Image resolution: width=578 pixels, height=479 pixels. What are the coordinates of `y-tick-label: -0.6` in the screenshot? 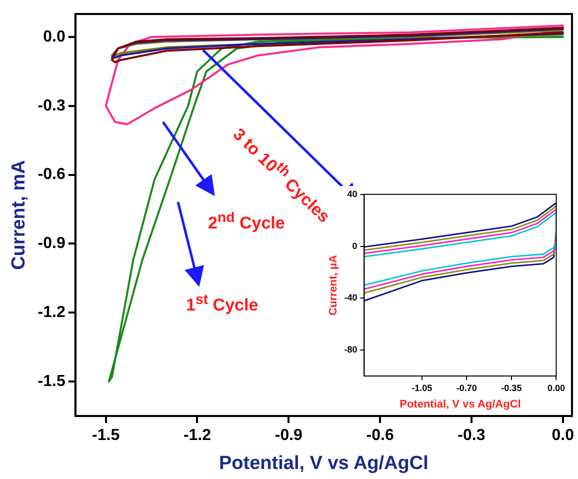 It's located at (52, 175).